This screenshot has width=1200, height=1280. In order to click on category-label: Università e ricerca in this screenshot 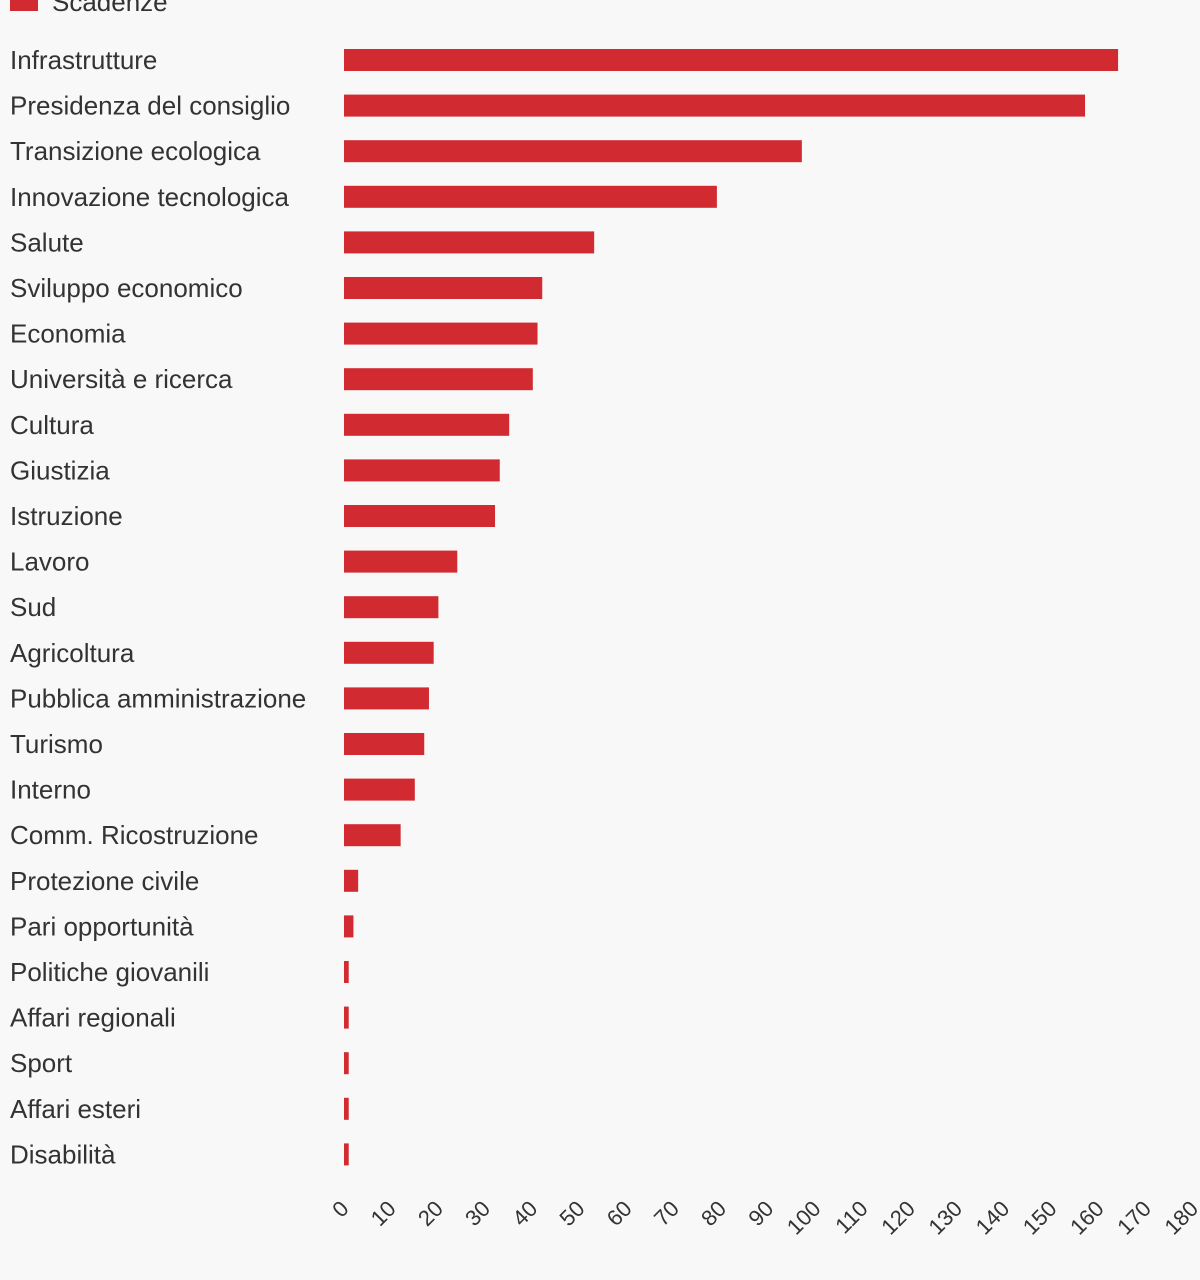, I will do `click(121, 379)`.